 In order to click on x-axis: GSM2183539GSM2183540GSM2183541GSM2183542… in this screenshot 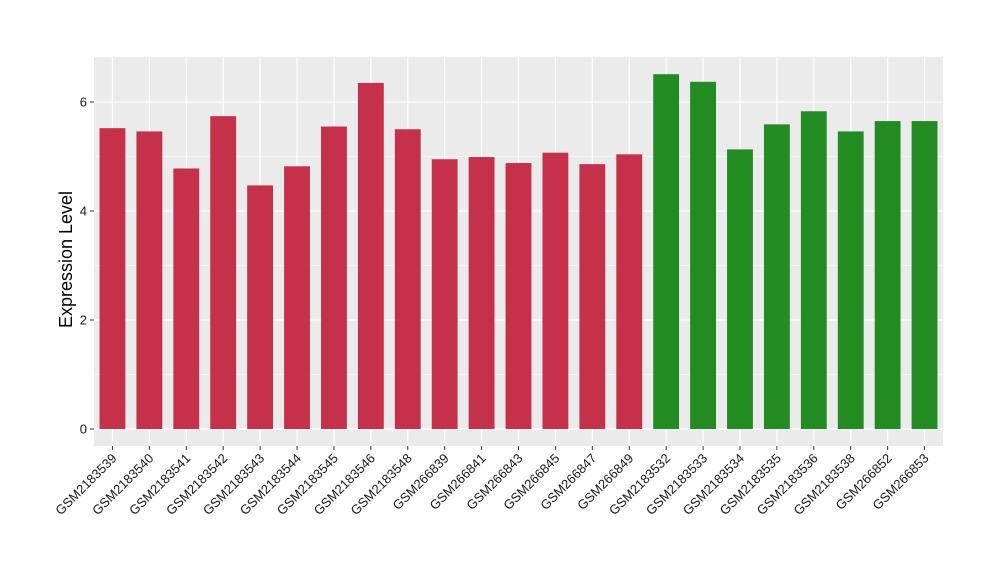, I will do `click(492, 482)`.